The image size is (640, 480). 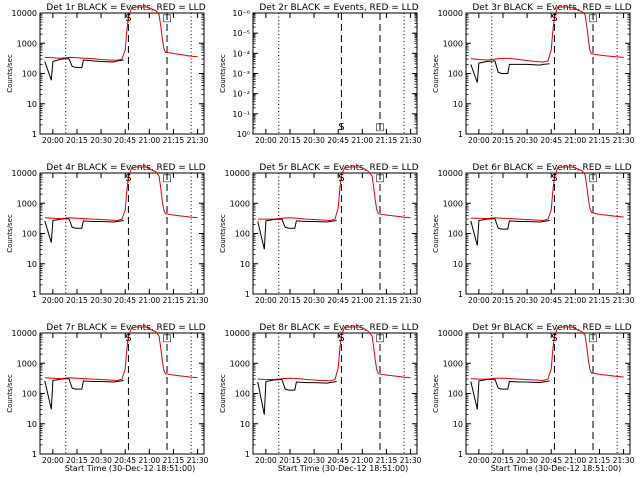 I want to click on panel-title: Det 9r BLACK = Events, RED = LLD, so click(x=551, y=328).